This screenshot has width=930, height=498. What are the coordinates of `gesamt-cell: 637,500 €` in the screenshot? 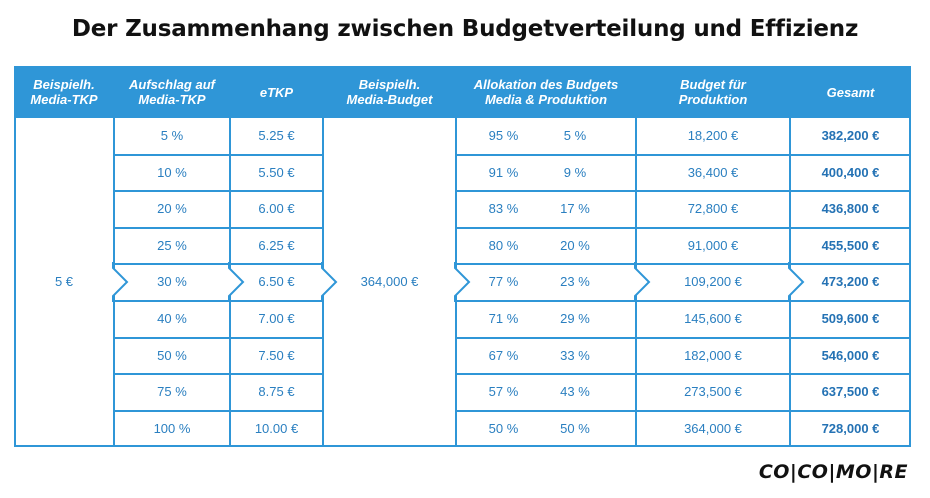 It's located at (850, 392).